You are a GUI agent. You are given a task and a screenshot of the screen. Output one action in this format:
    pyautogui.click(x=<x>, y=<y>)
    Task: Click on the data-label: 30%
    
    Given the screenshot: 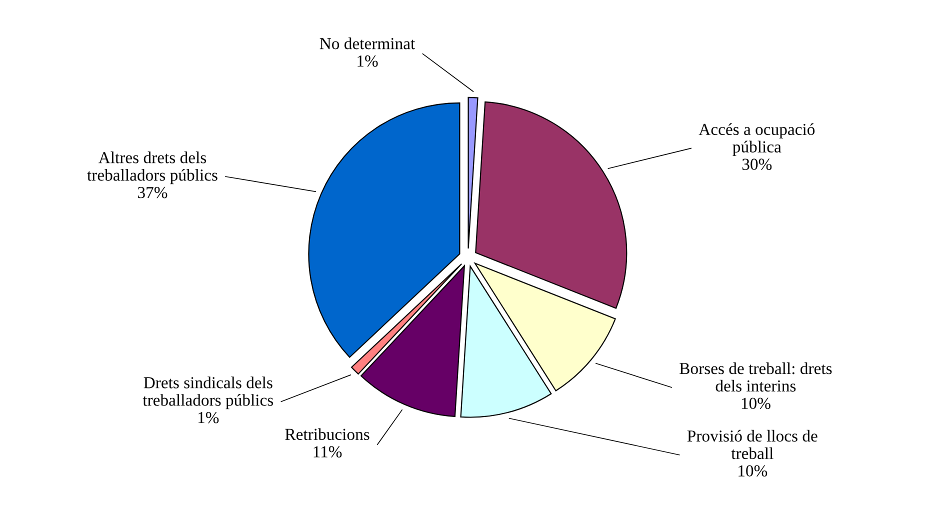 What is the action you would take?
    pyautogui.click(x=757, y=164)
    